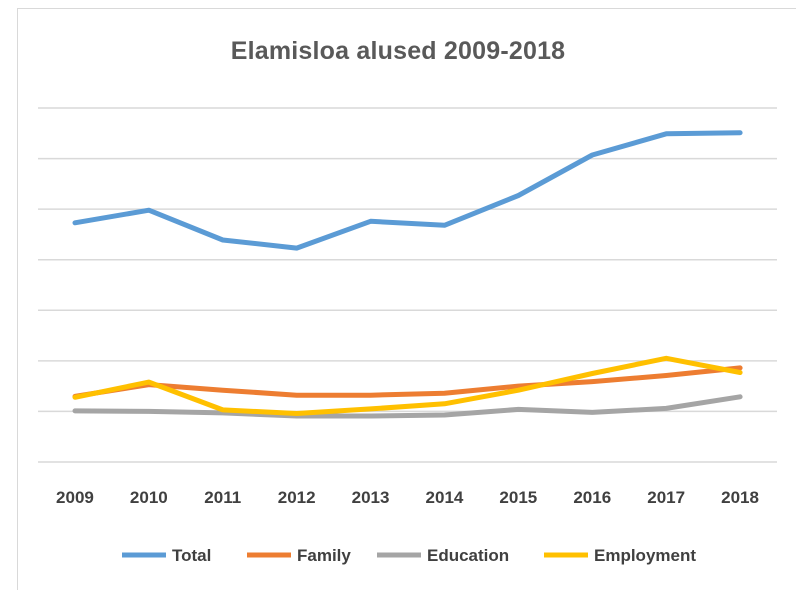 Image resolution: width=796 pixels, height=591 pixels. I want to click on legend-label-family: Family, so click(324, 555).